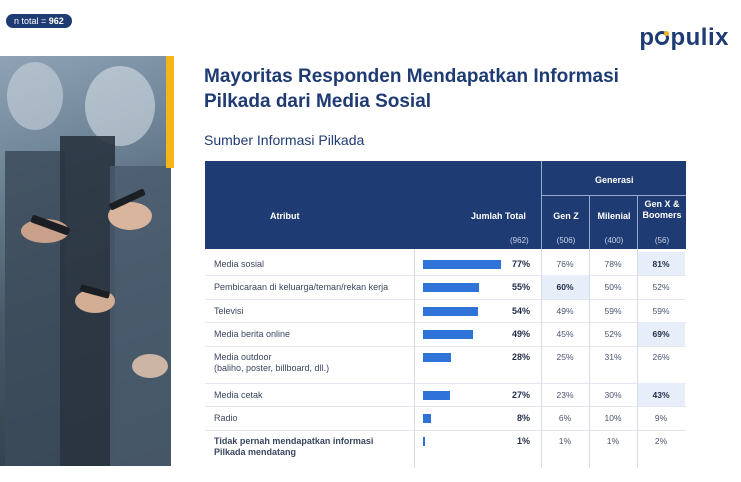 The width and height of the screenshot is (741, 482). Describe the element at coordinates (566, 240) in the screenshot. I see `header-column-n: (506)` at that location.